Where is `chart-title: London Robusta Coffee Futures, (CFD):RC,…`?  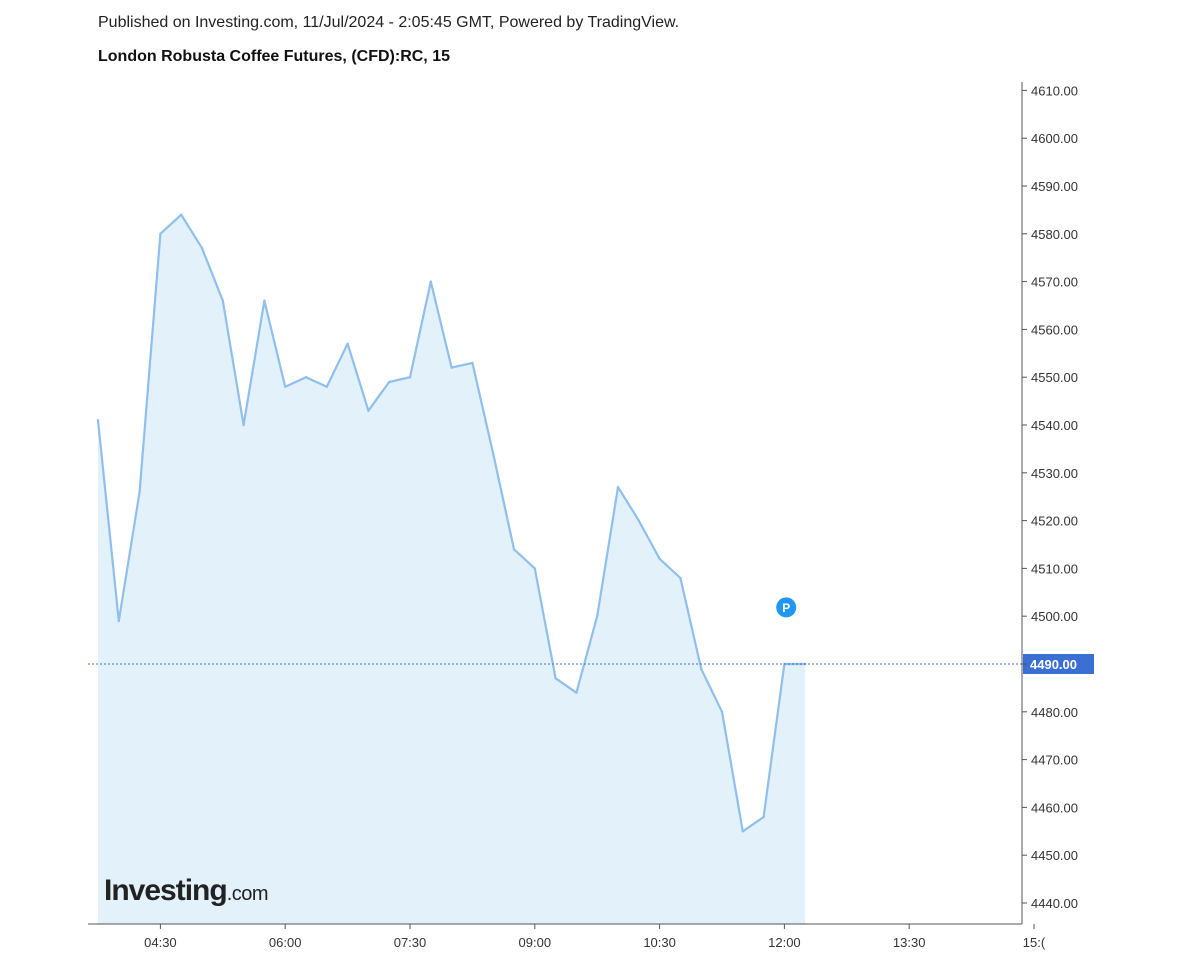 chart-title: London Robusta Coffee Futures, (CFD):RC,… is located at coordinates (274, 56).